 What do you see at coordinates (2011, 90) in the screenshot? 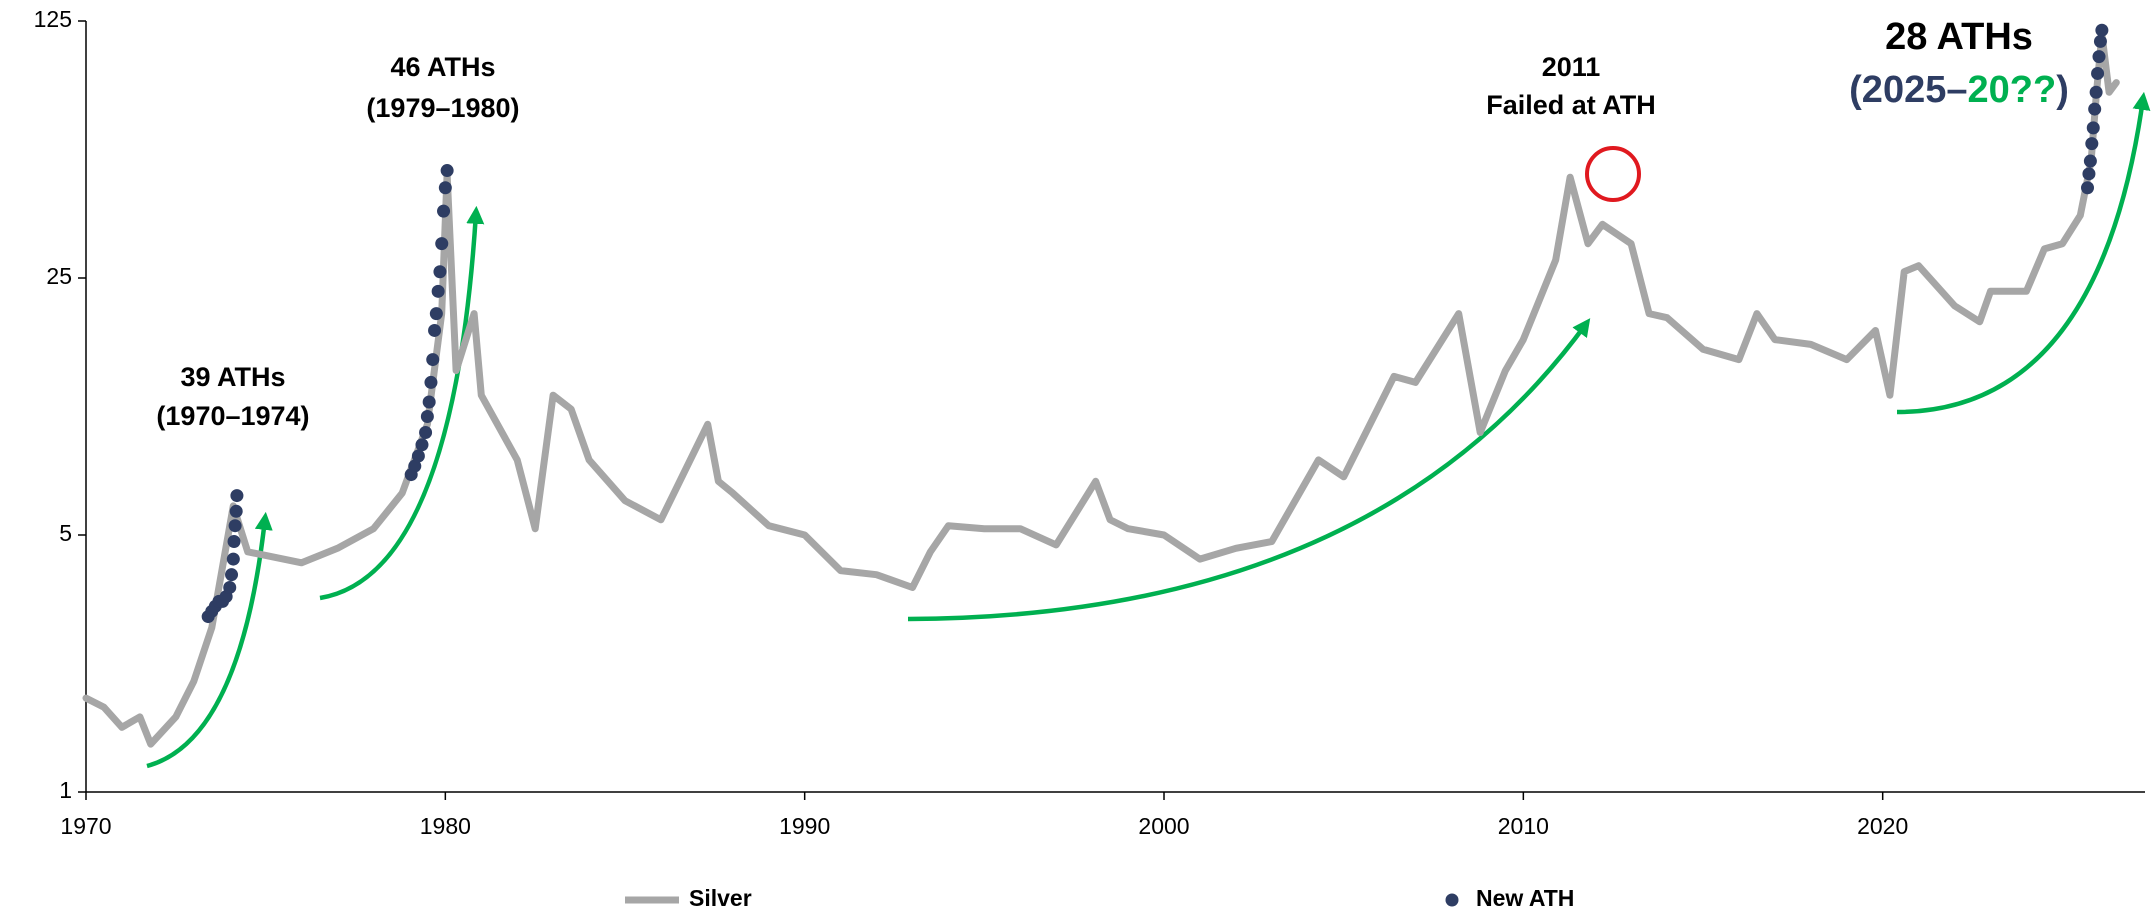
I see `annotation-part: 20??` at bounding box center [2011, 90].